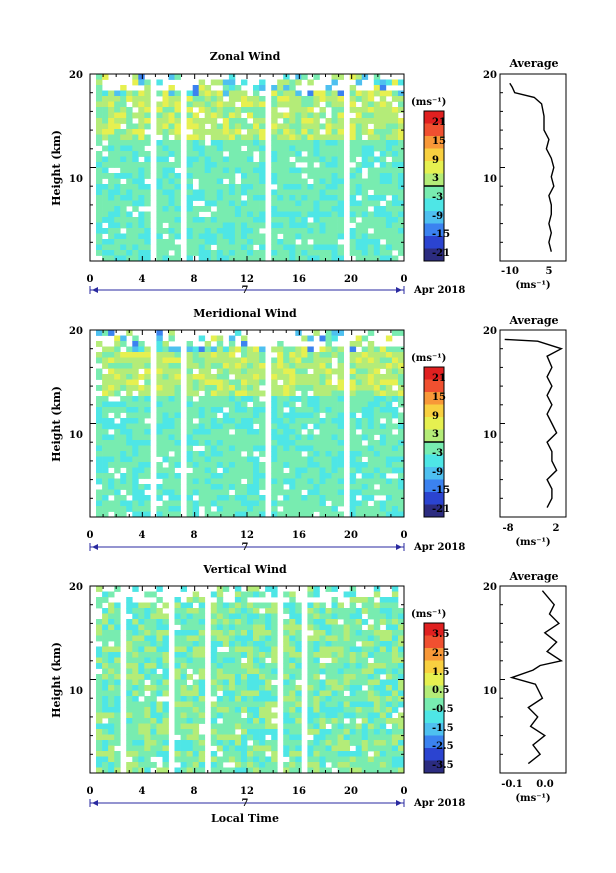 The image size is (616, 873). Describe the element at coordinates (76, 75) in the screenshot. I see `y-tick-label: 20` at that location.